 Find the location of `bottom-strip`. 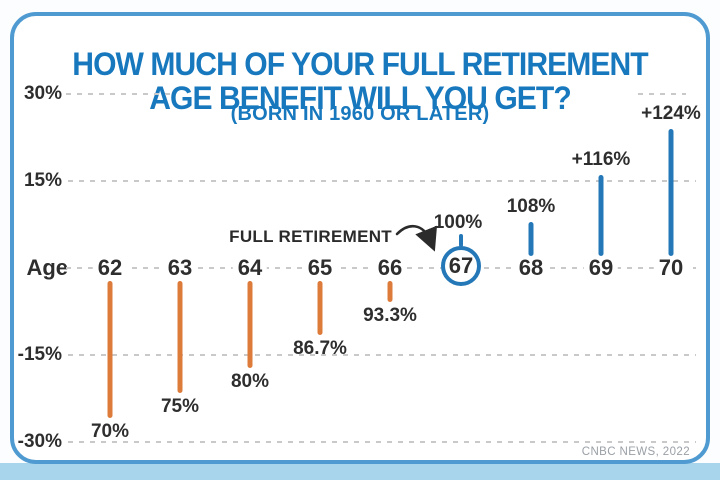

bottom-strip is located at coordinates (360, 471).